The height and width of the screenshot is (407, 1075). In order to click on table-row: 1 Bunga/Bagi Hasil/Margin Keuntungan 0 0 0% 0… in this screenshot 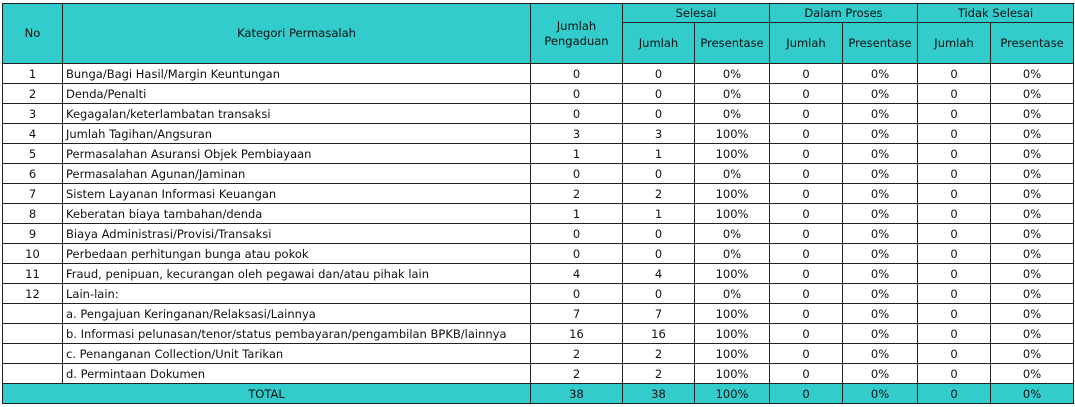, I will do `click(538, 73)`.